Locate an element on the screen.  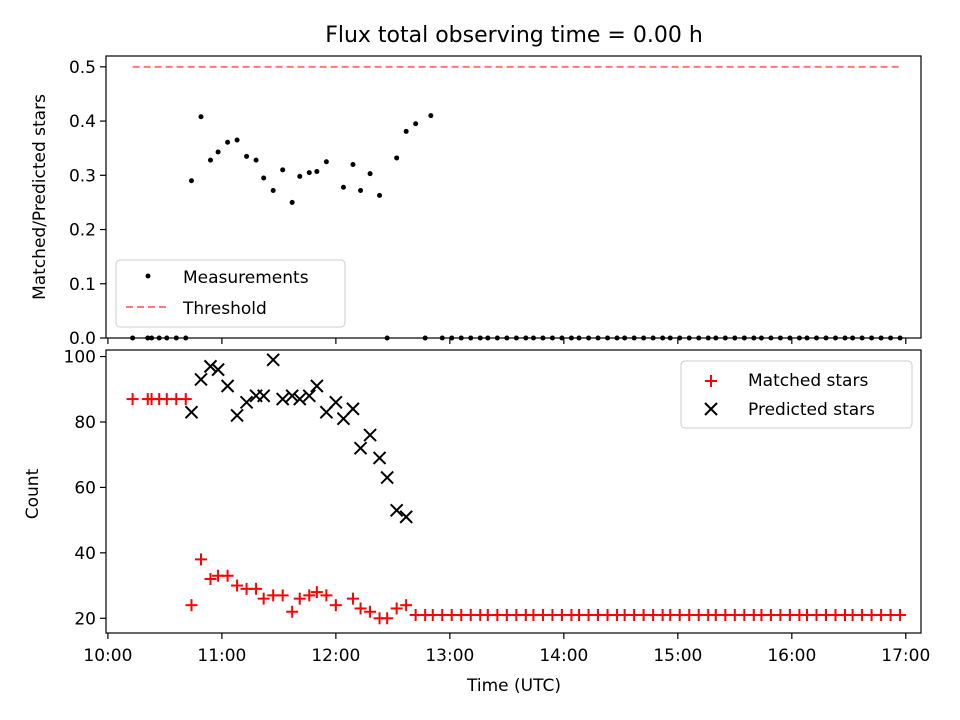
y-tick-label: 0.3 is located at coordinates (82, 176).